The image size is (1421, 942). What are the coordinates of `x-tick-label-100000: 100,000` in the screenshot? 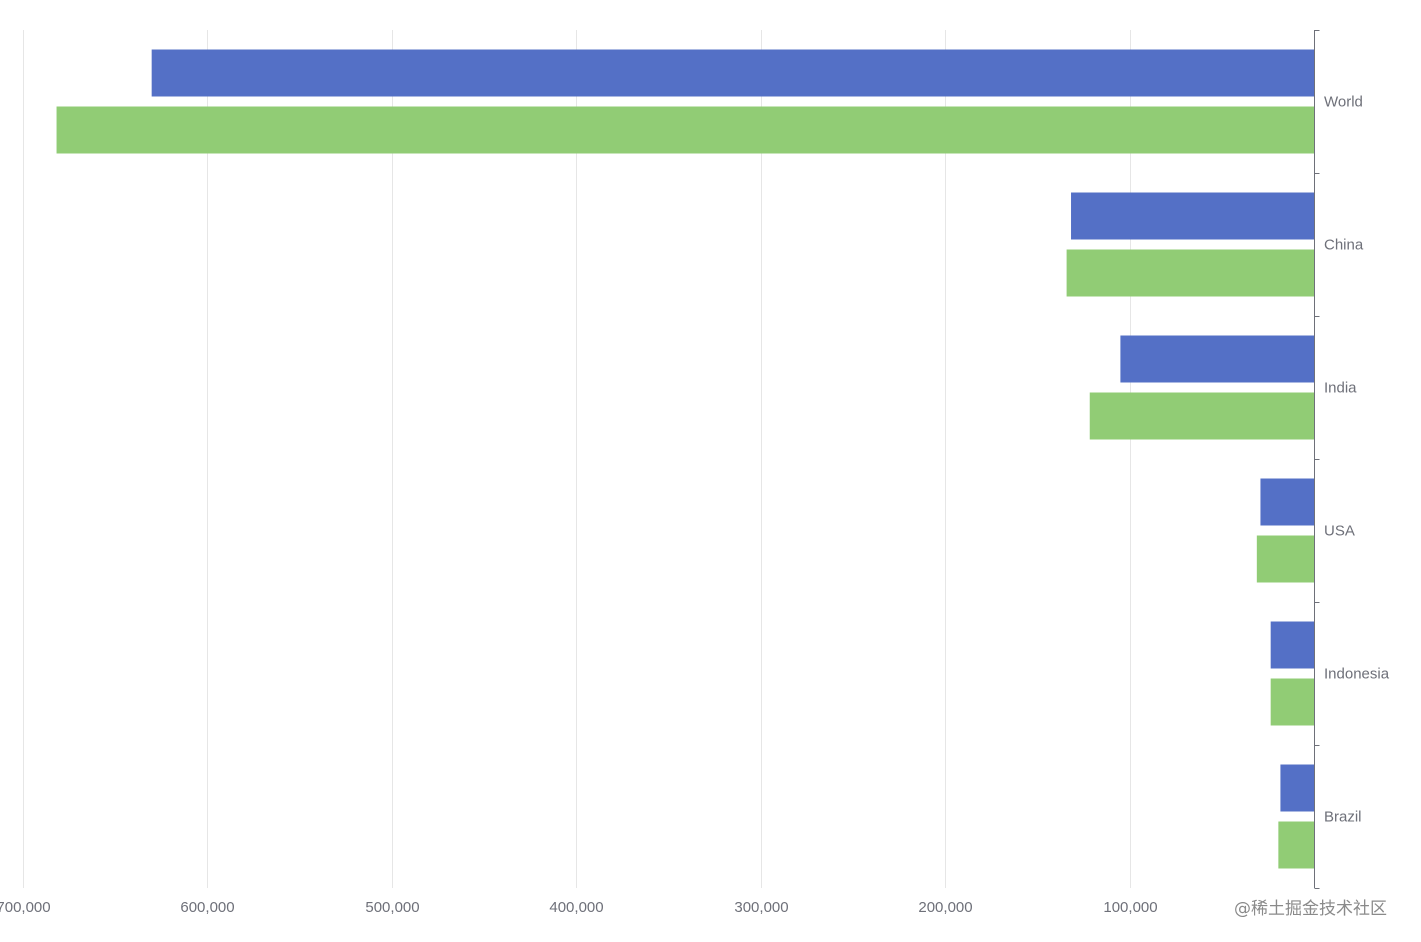 It's located at (1130, 907).